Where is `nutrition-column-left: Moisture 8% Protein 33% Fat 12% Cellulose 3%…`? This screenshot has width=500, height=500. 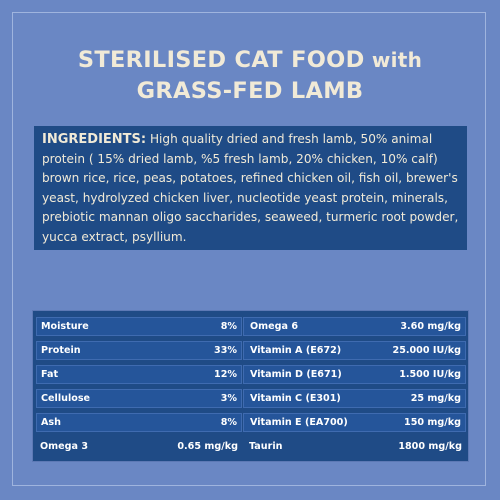
nutrition-column-left: Moisture 8% Protein 33% Fat 12% Cellulose 3%… is located at coordinates (139, 389).